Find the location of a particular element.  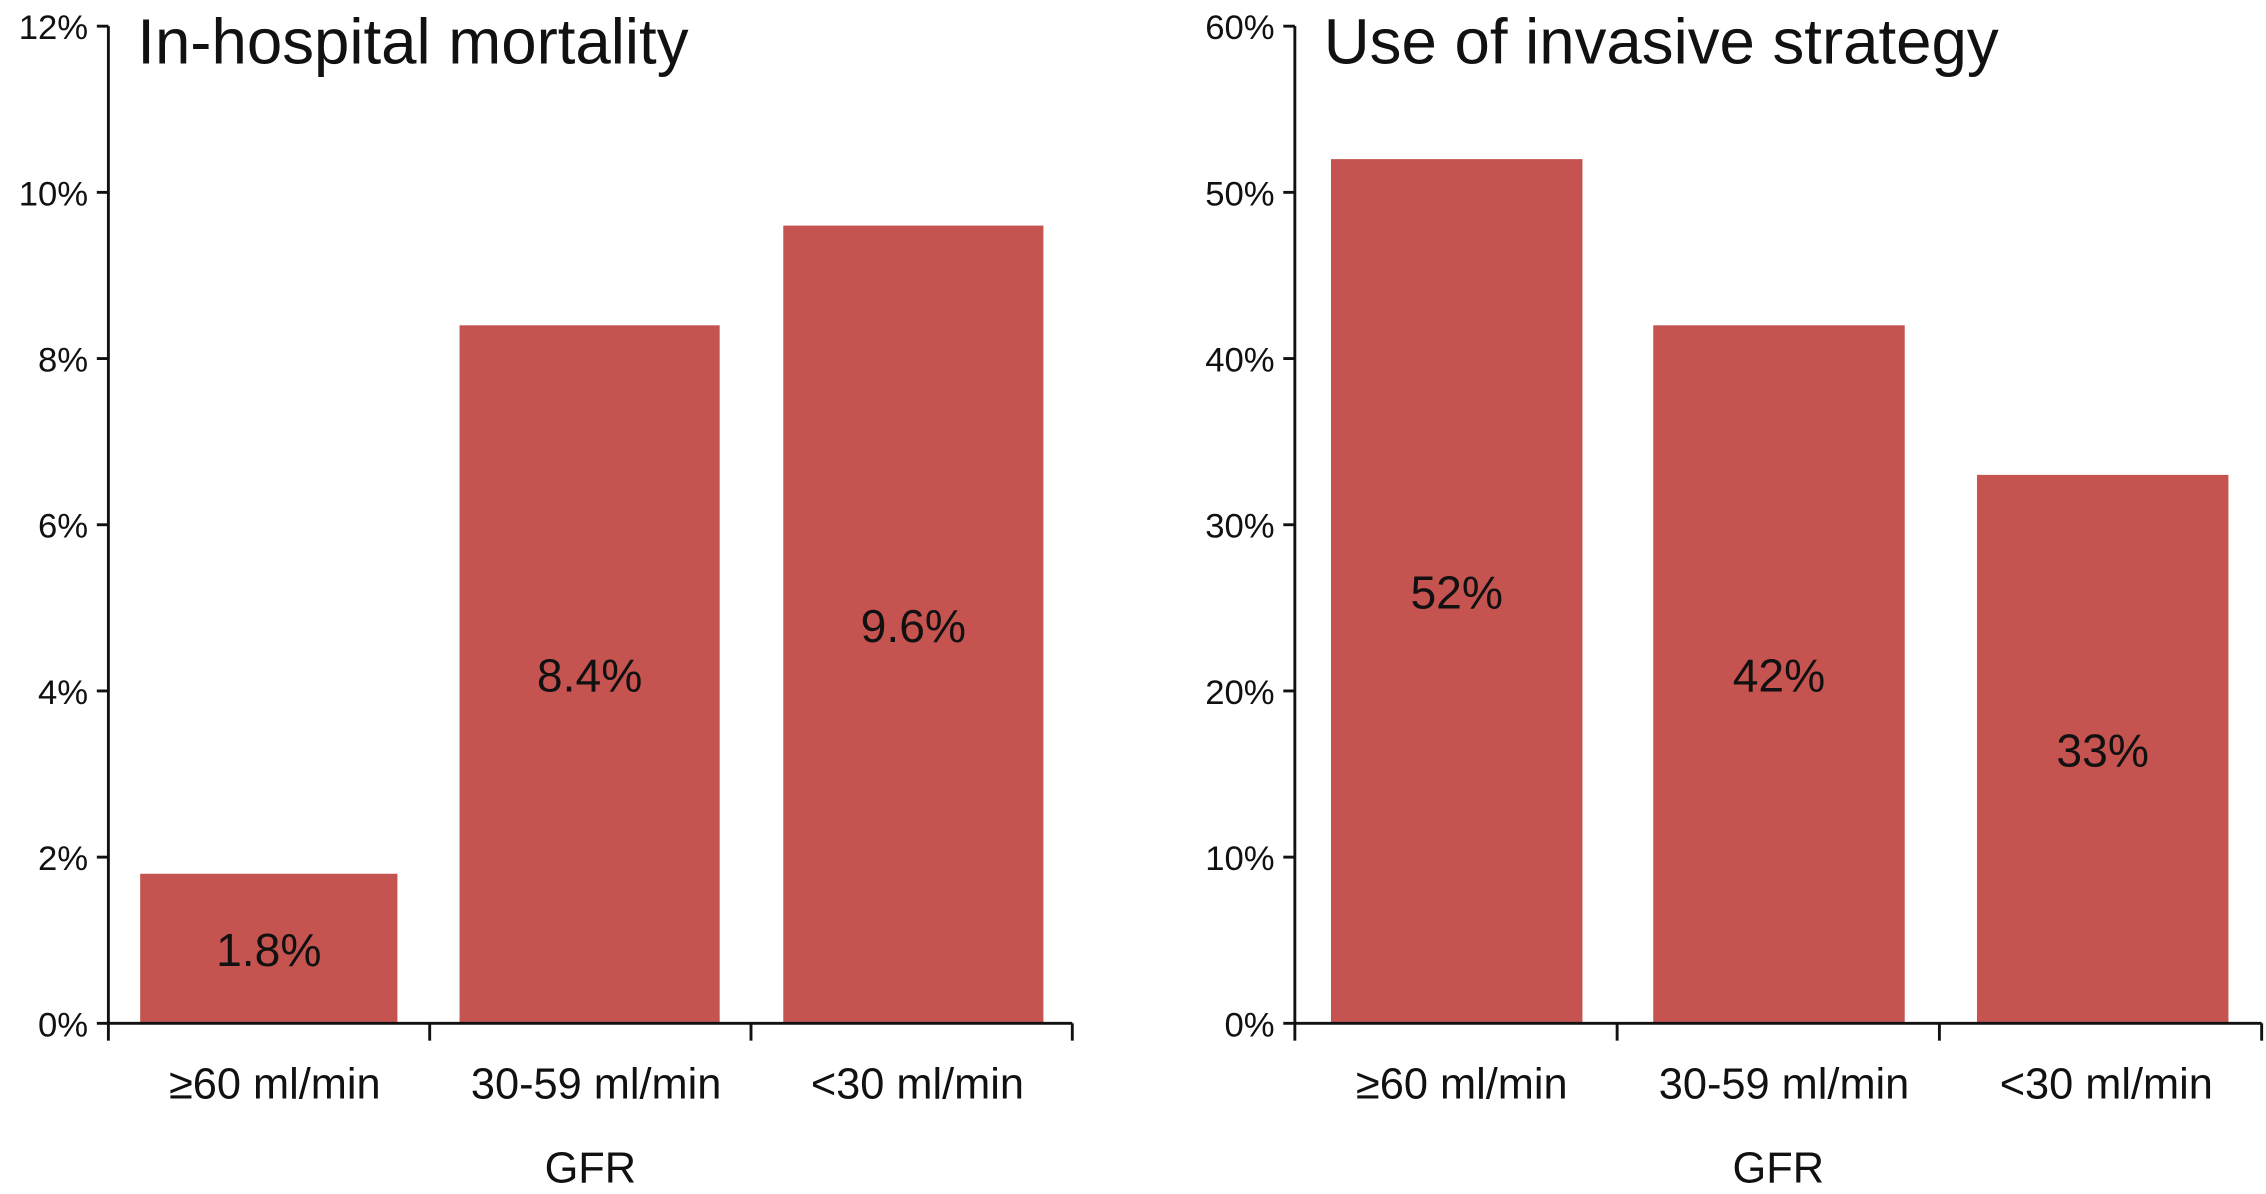

y-tick-label: 20% is located at coordinates (1239, 693).